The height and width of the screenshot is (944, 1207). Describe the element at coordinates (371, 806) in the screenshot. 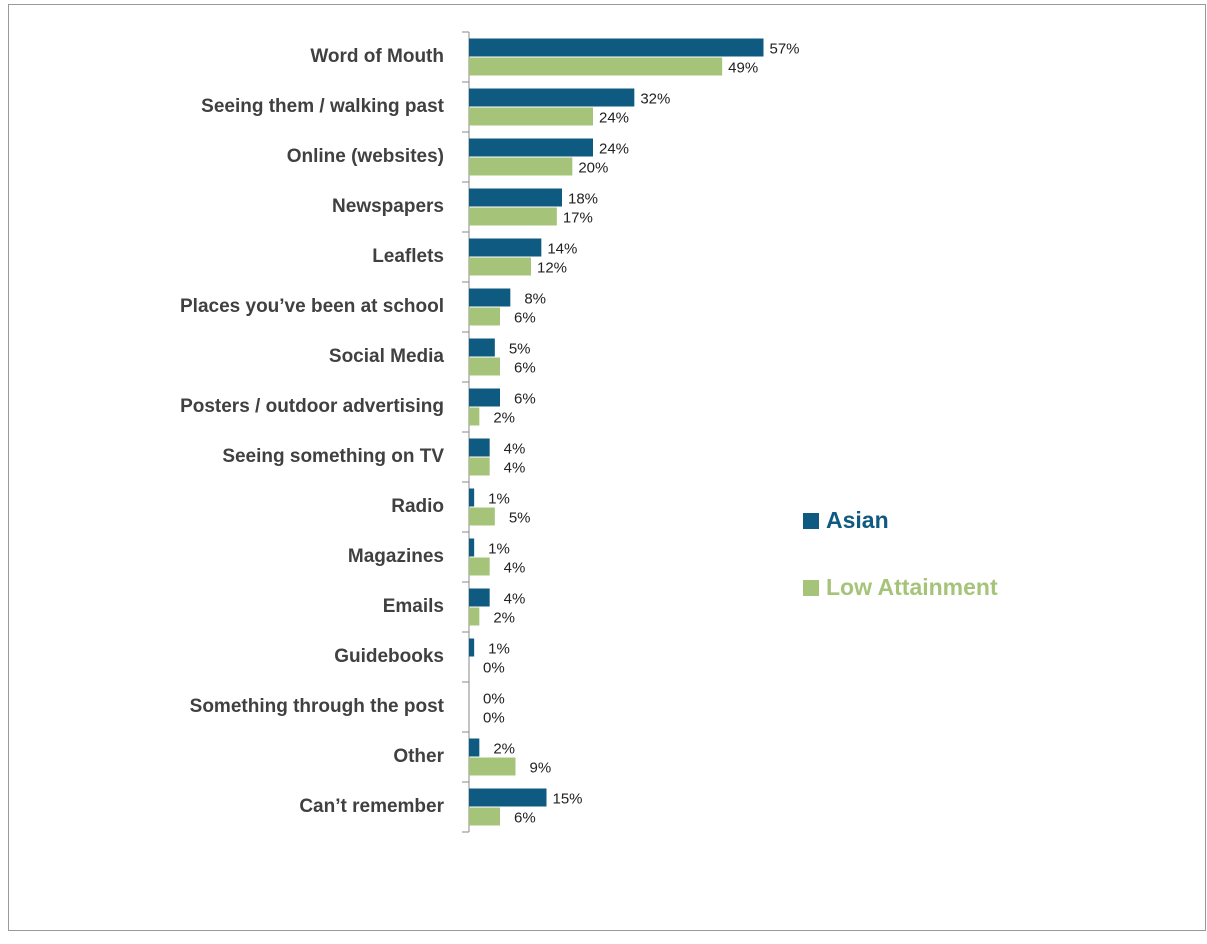

I see `category-label: Can’t remember` at that location.